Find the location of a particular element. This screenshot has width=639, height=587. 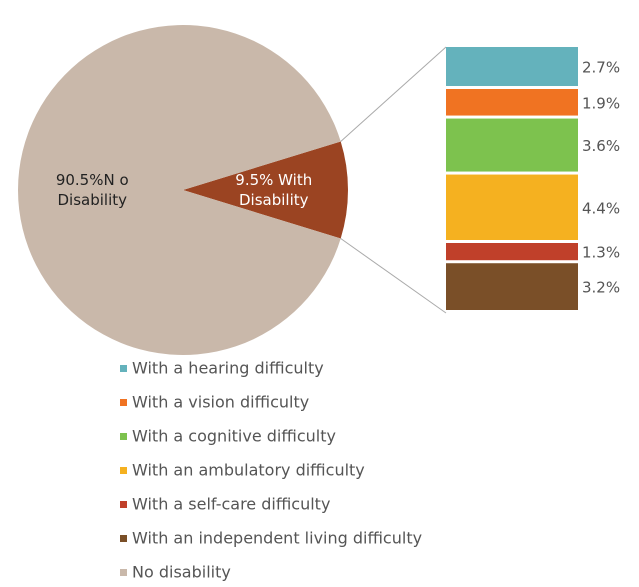

value-label: 2.7% is located at coordinates (601, 68).